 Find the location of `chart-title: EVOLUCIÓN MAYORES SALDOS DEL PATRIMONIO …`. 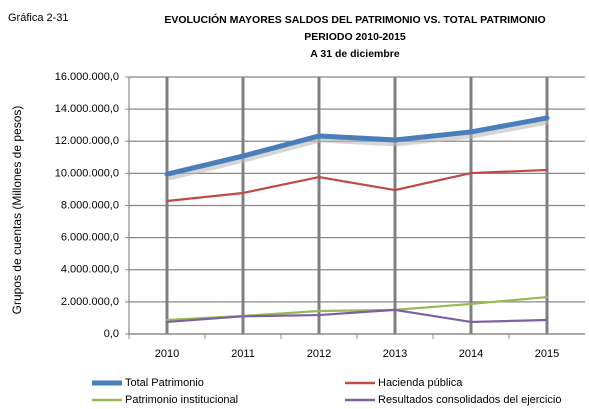

chart-title: EVOLUCIÓN MAYORES SALDOS DEL PATRIMONIO … is located at coordinates (354, 19).